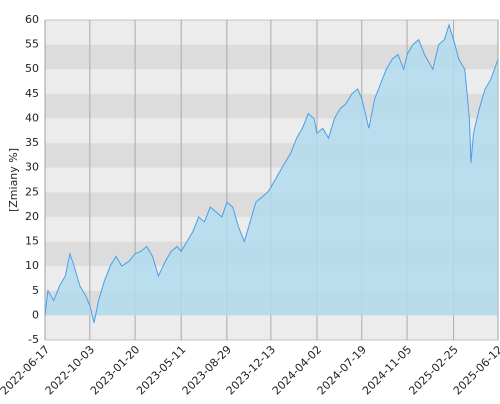 Image resolution: width=500 pixels, height=404 pixels. I want to click on y-tick-label: 35, so click(32, 142).